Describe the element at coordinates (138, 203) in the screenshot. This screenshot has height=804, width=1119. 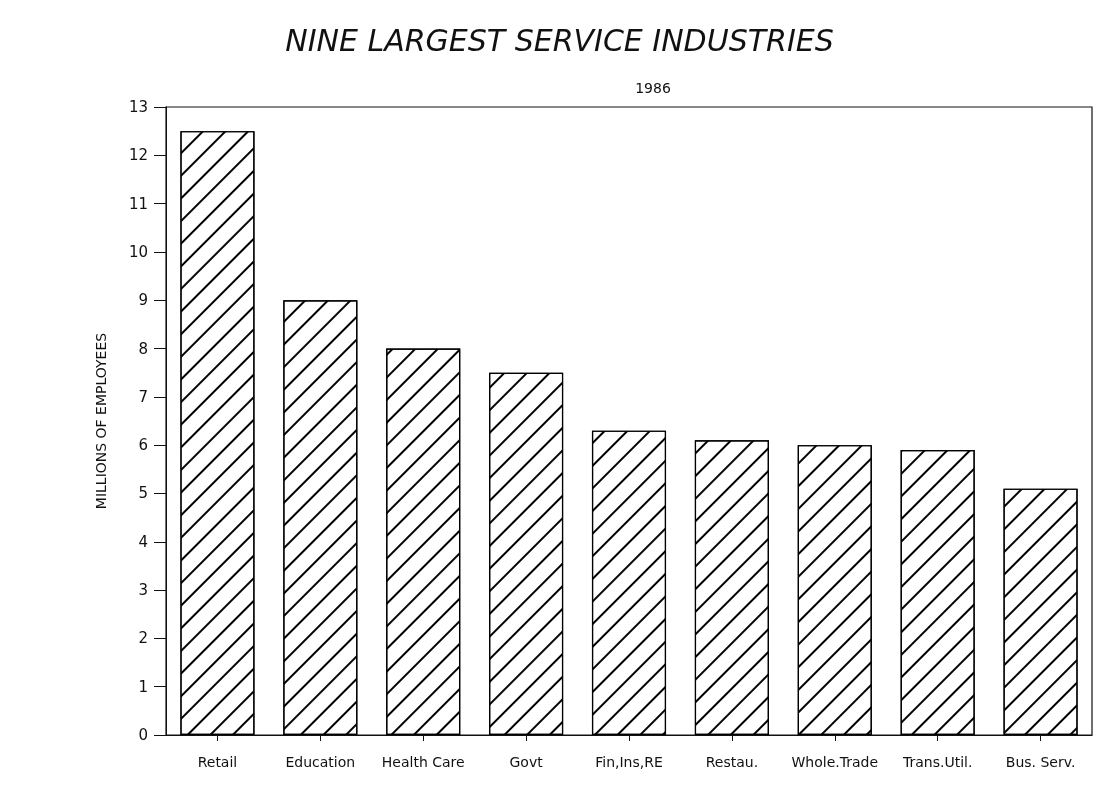
I see `y-tick-label: 11` at that location.